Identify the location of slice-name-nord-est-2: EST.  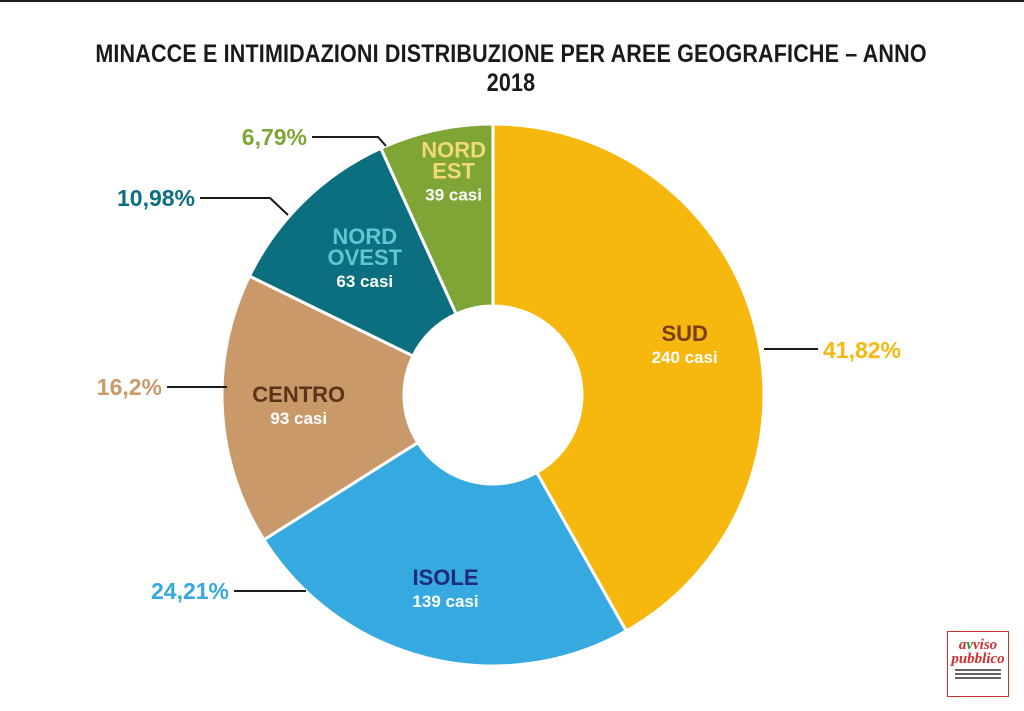
(453, 170).